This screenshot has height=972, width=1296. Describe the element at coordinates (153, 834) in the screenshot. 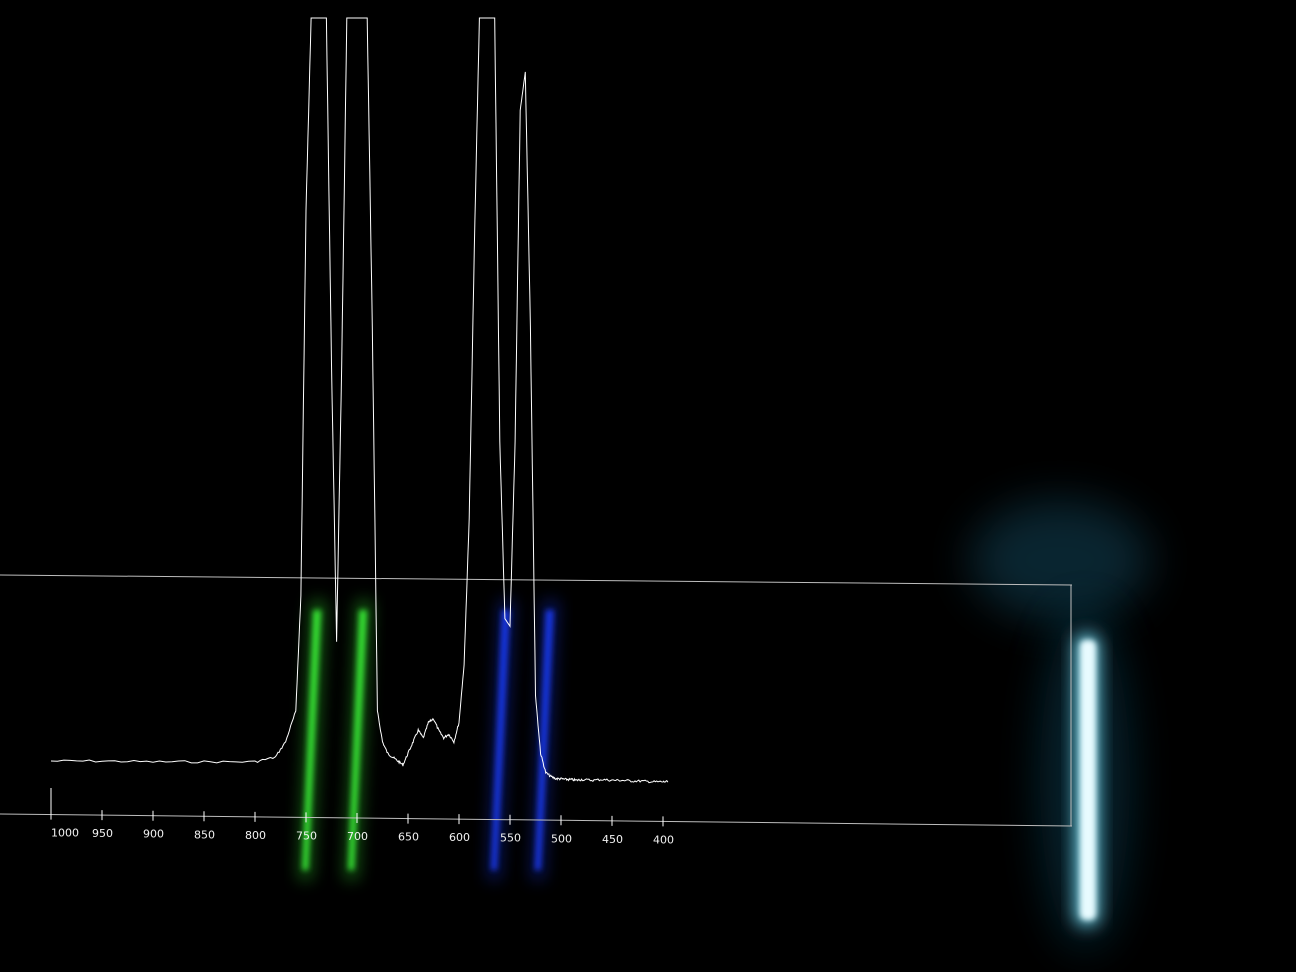

I see `x-tick-label-900: 900` at that location.